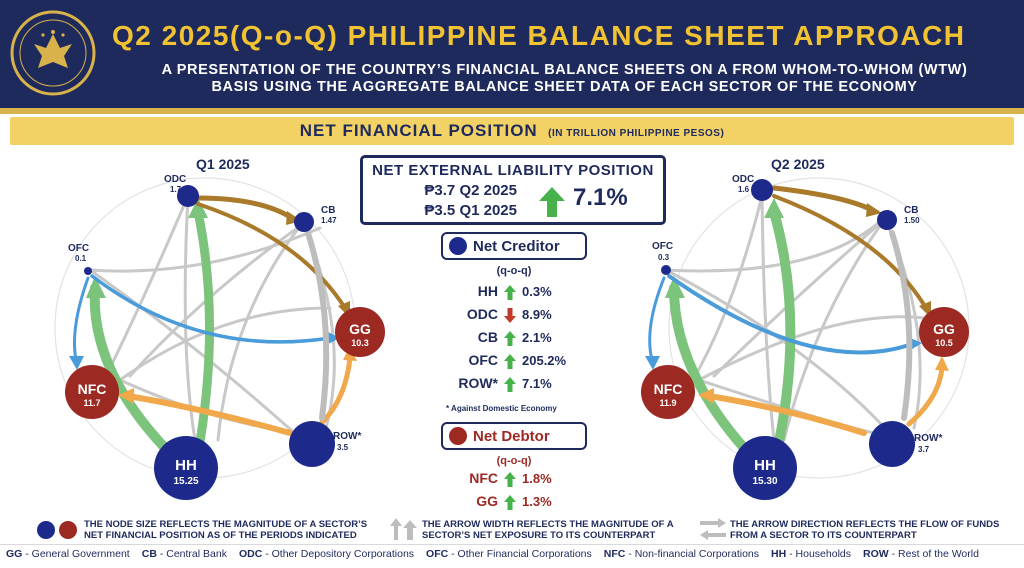 This screenshot has width=1024, height=568. I want to click on change-value: 2.1%, so click(537, 337).